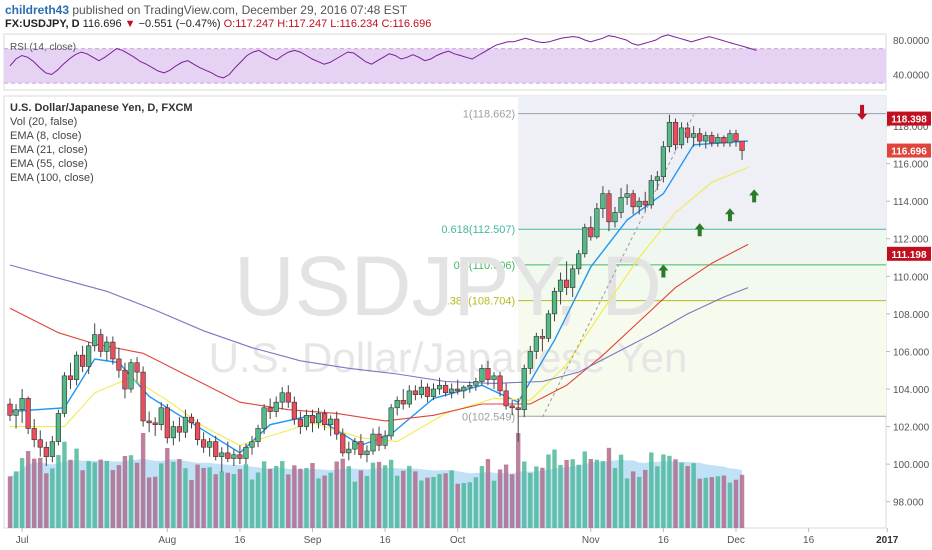  Describe the element at coordinates (474, 537) in the screenshot. I see `time-axis: JulAug16Sep16OctNov16Dec16201723` at that location.